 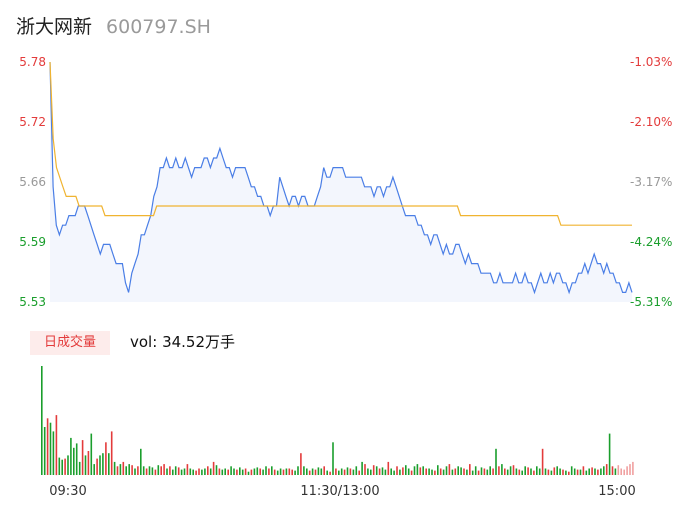 What do you see at coordinates (651, 182) in the screenshot?
I see `y-axis-right-ticks: -1.03% -2.10% -3.17% -4.24% -5.31%` at bounding box center [651, 182].